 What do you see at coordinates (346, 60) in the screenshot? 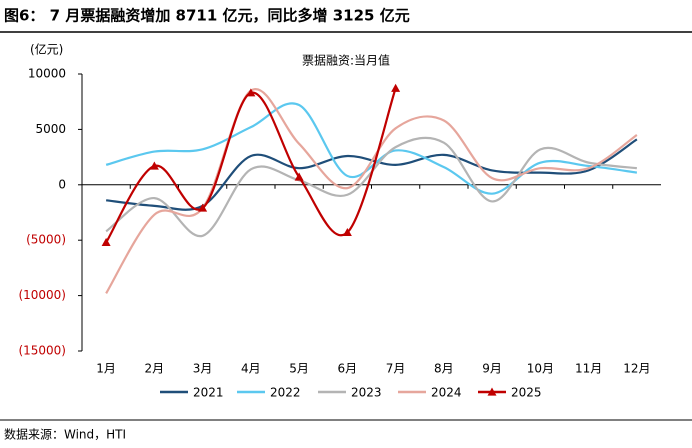
I see `chart-title: 票据融资:当月值` at bounding box center [346, 60].